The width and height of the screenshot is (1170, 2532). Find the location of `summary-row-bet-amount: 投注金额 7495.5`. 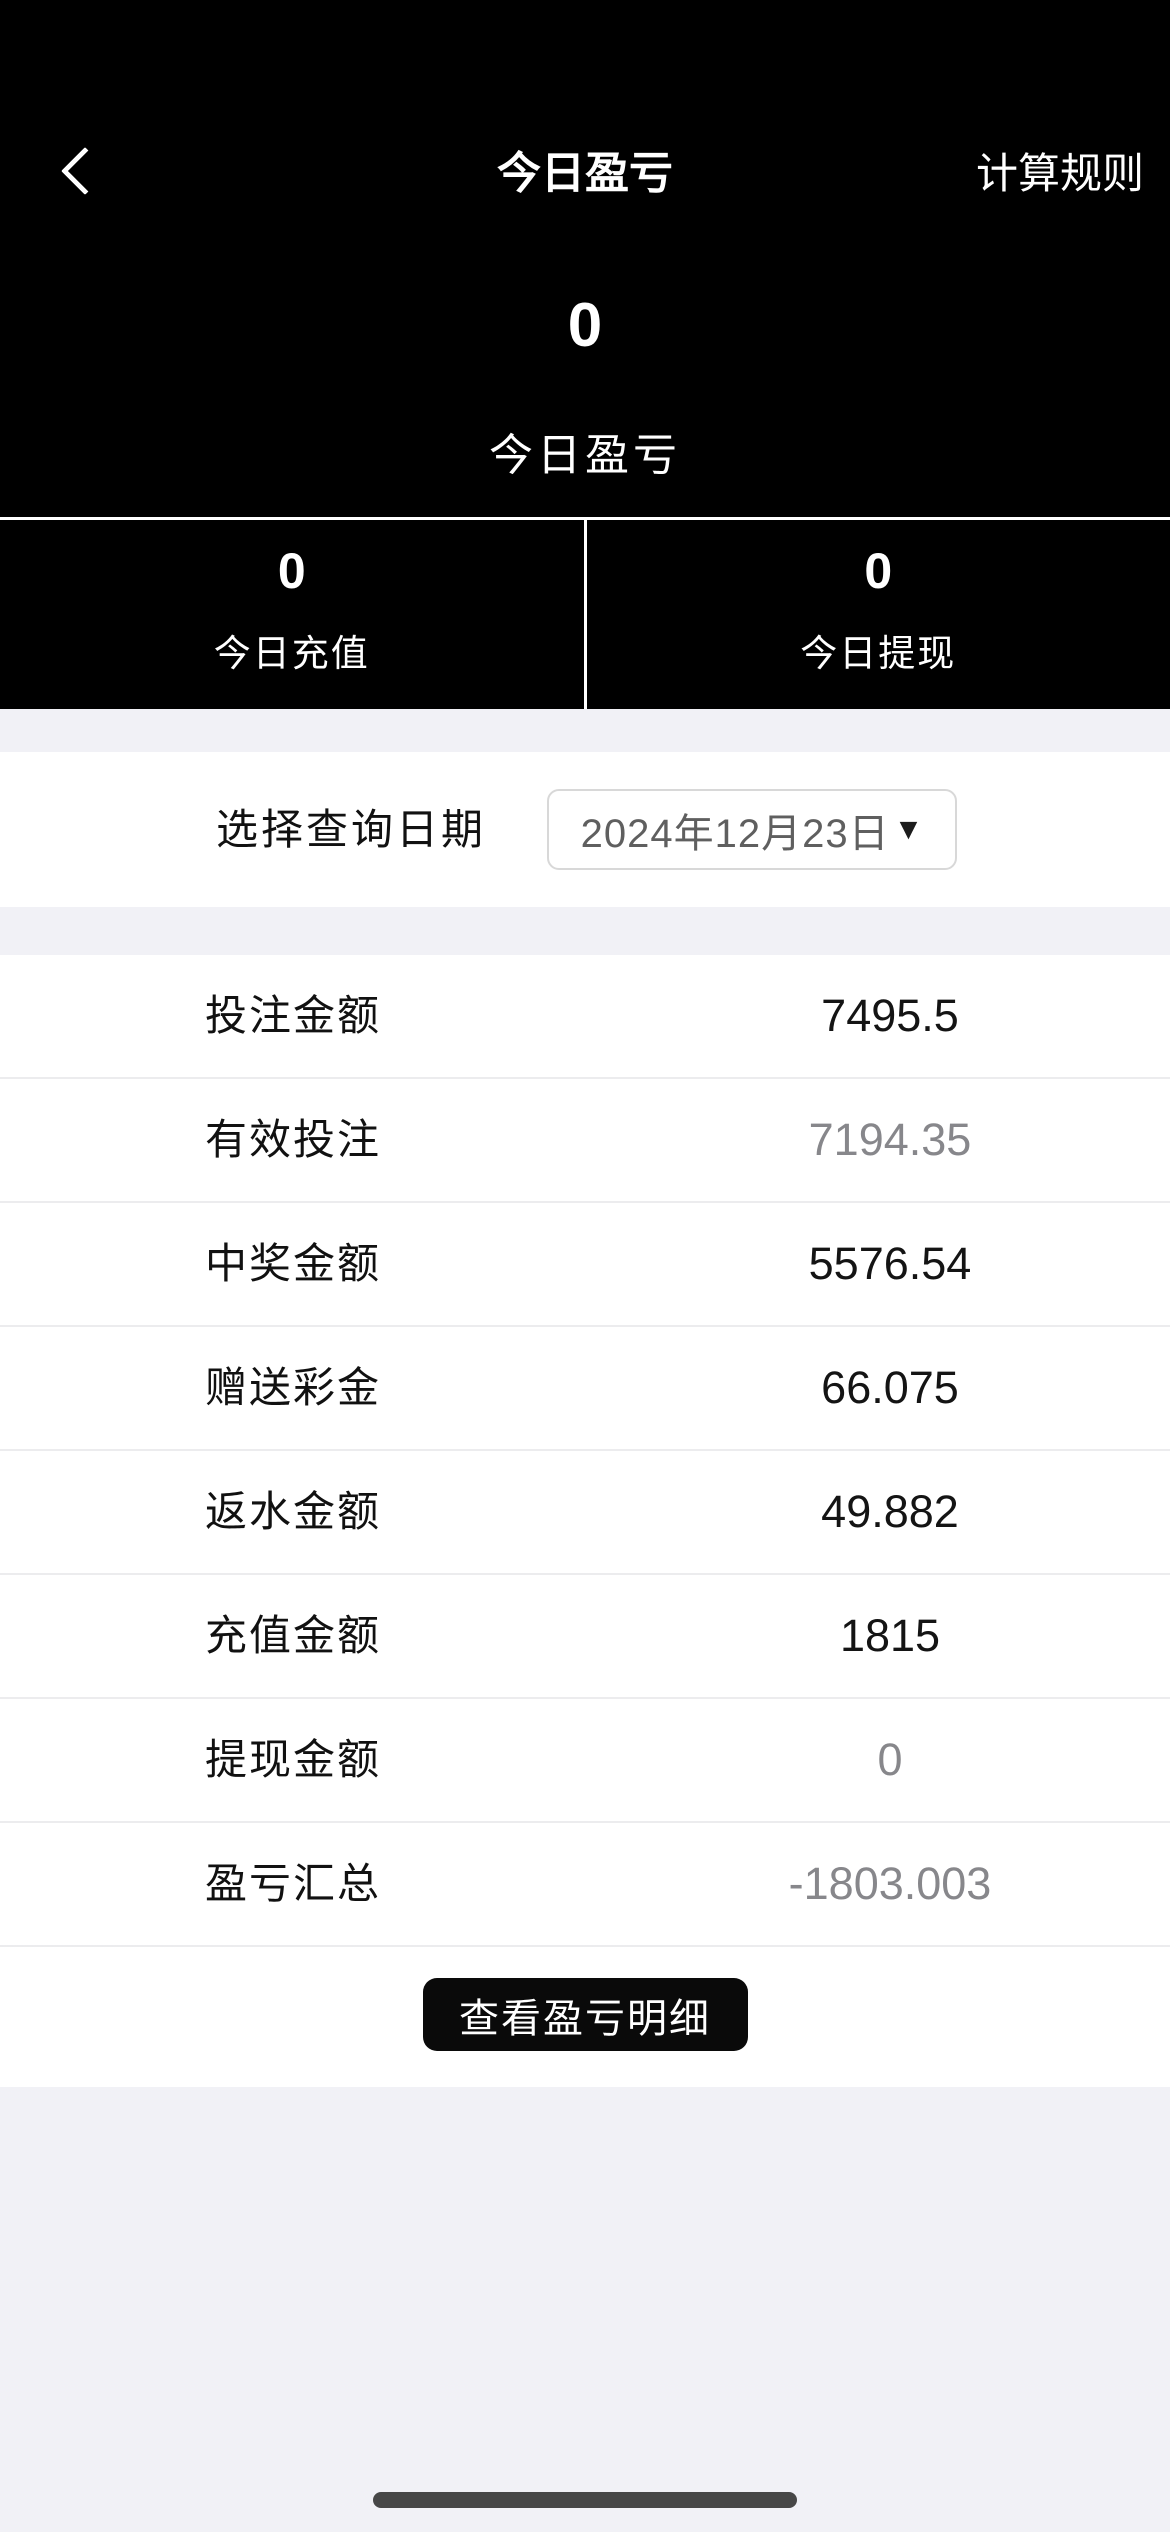

summary-row-bet-amount: 投注金额 7495.5 is located at coordinates (585, 1017).